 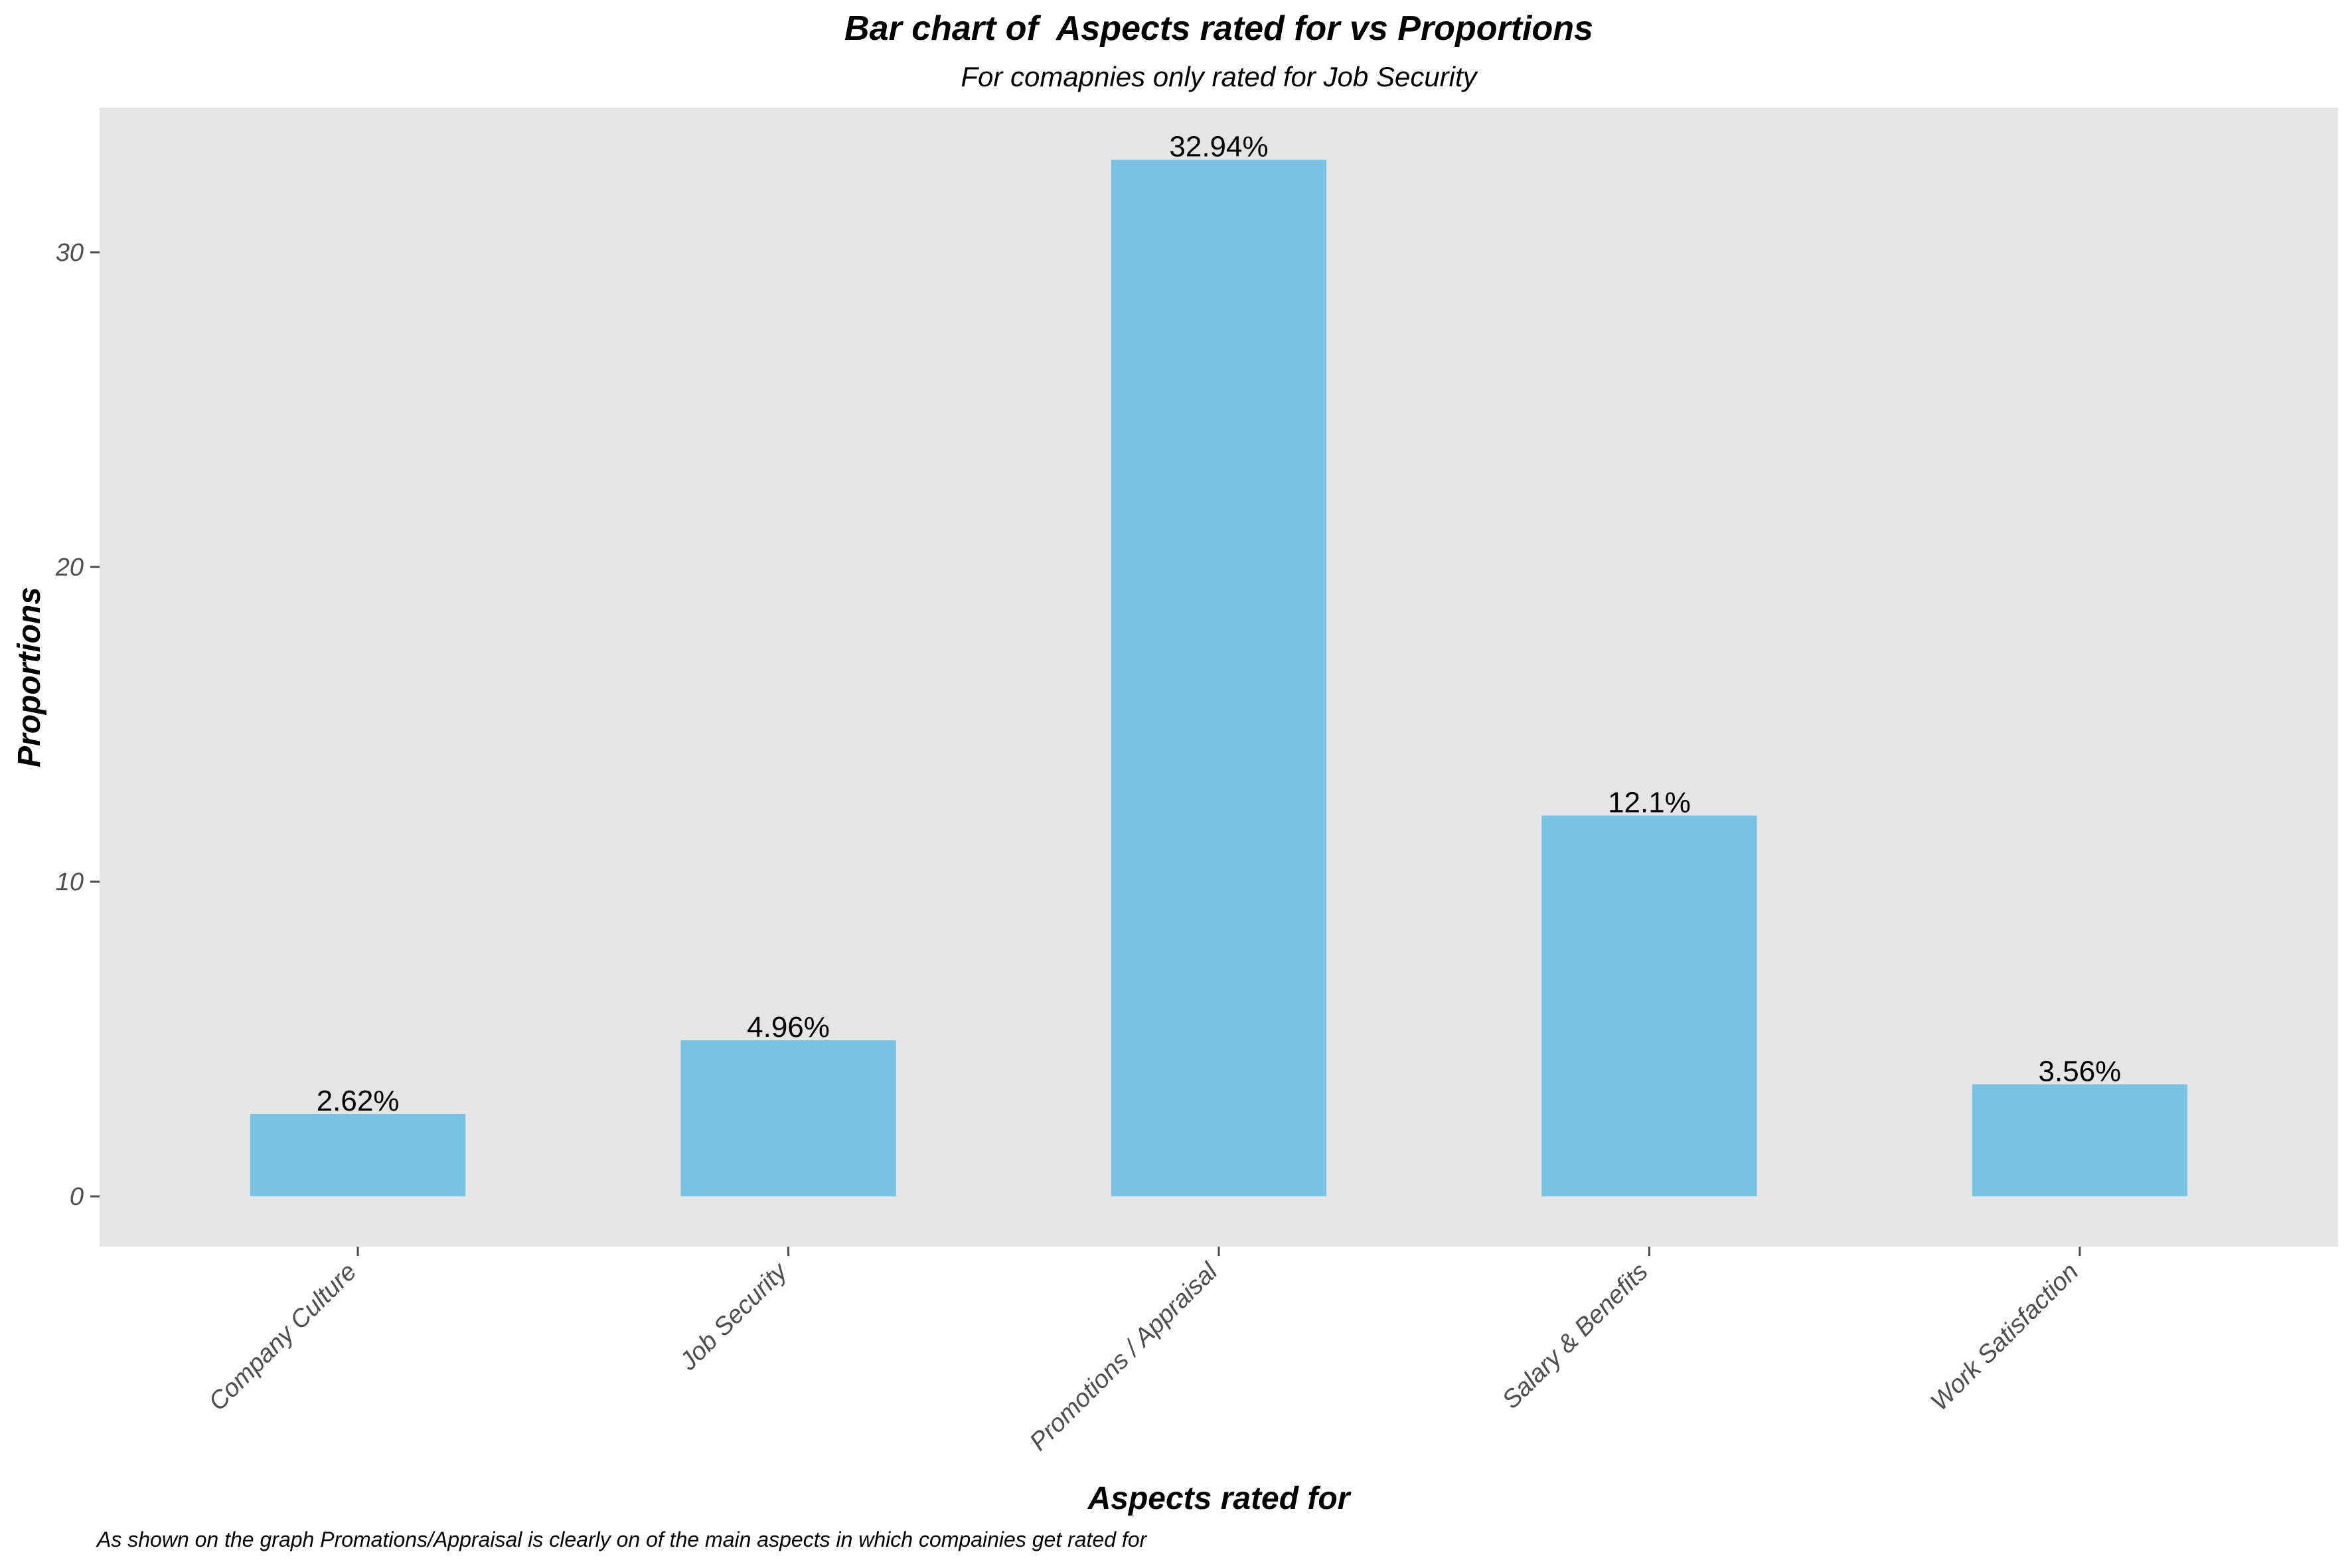 I want to click on data-label: 3.56%, so click(x=2081, y=1071).